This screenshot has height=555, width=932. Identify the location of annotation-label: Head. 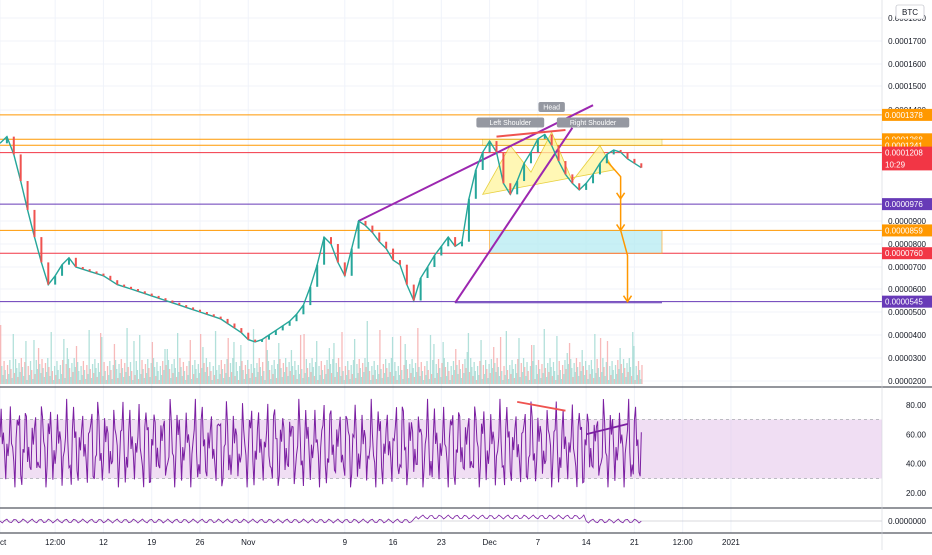
(551, 108).